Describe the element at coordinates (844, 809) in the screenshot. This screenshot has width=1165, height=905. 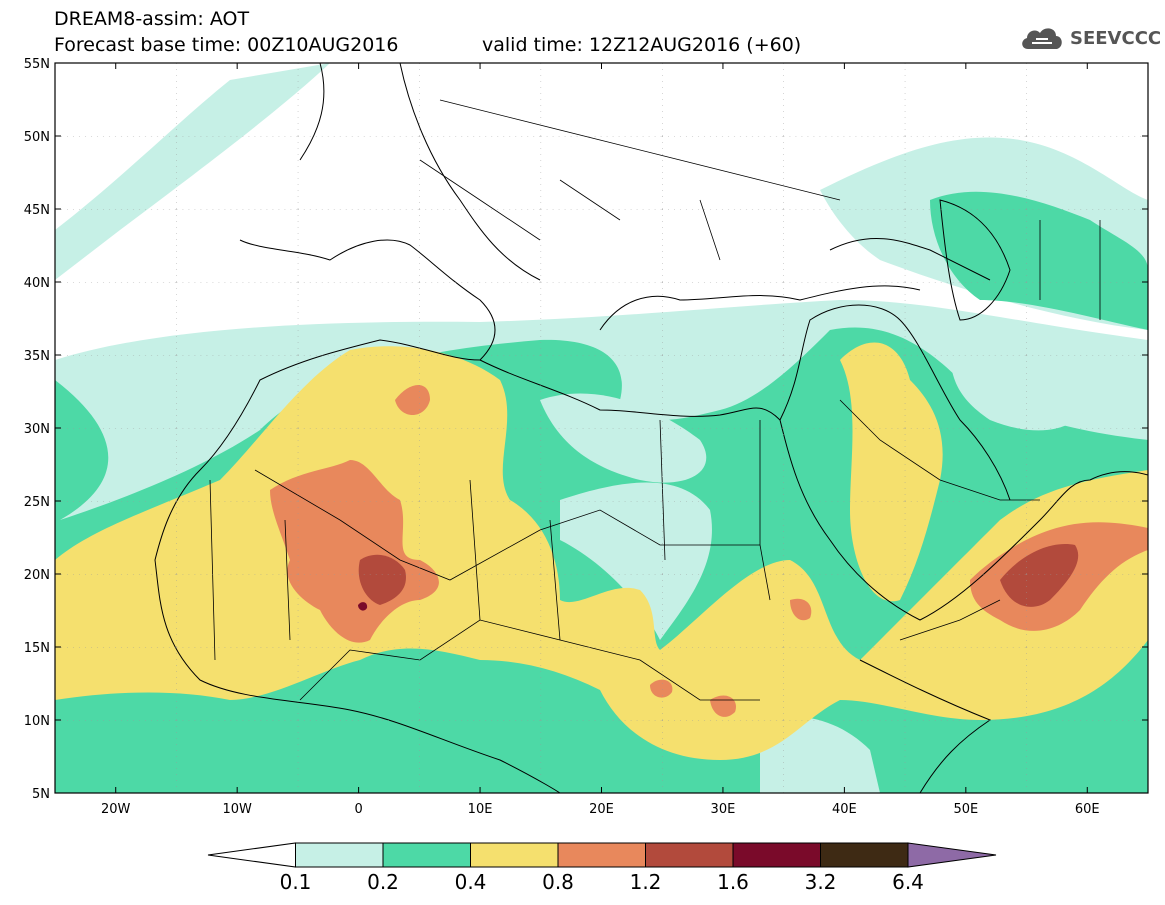
I see `lon-tick-label: 40E` at that location.